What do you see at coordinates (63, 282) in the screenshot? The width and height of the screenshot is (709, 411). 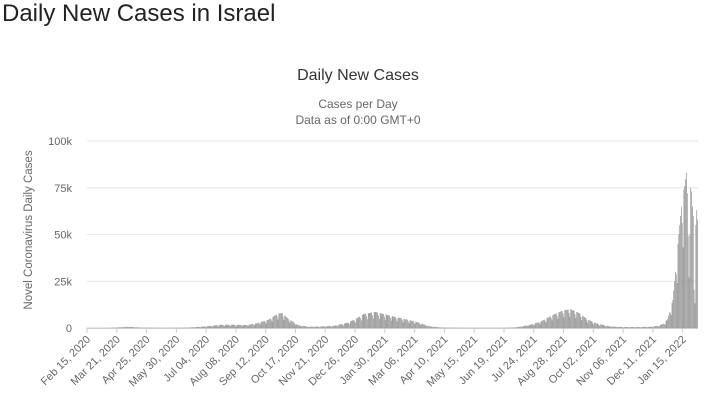 I see `y-tick-label: 25k` at bounding box center [63, 282].